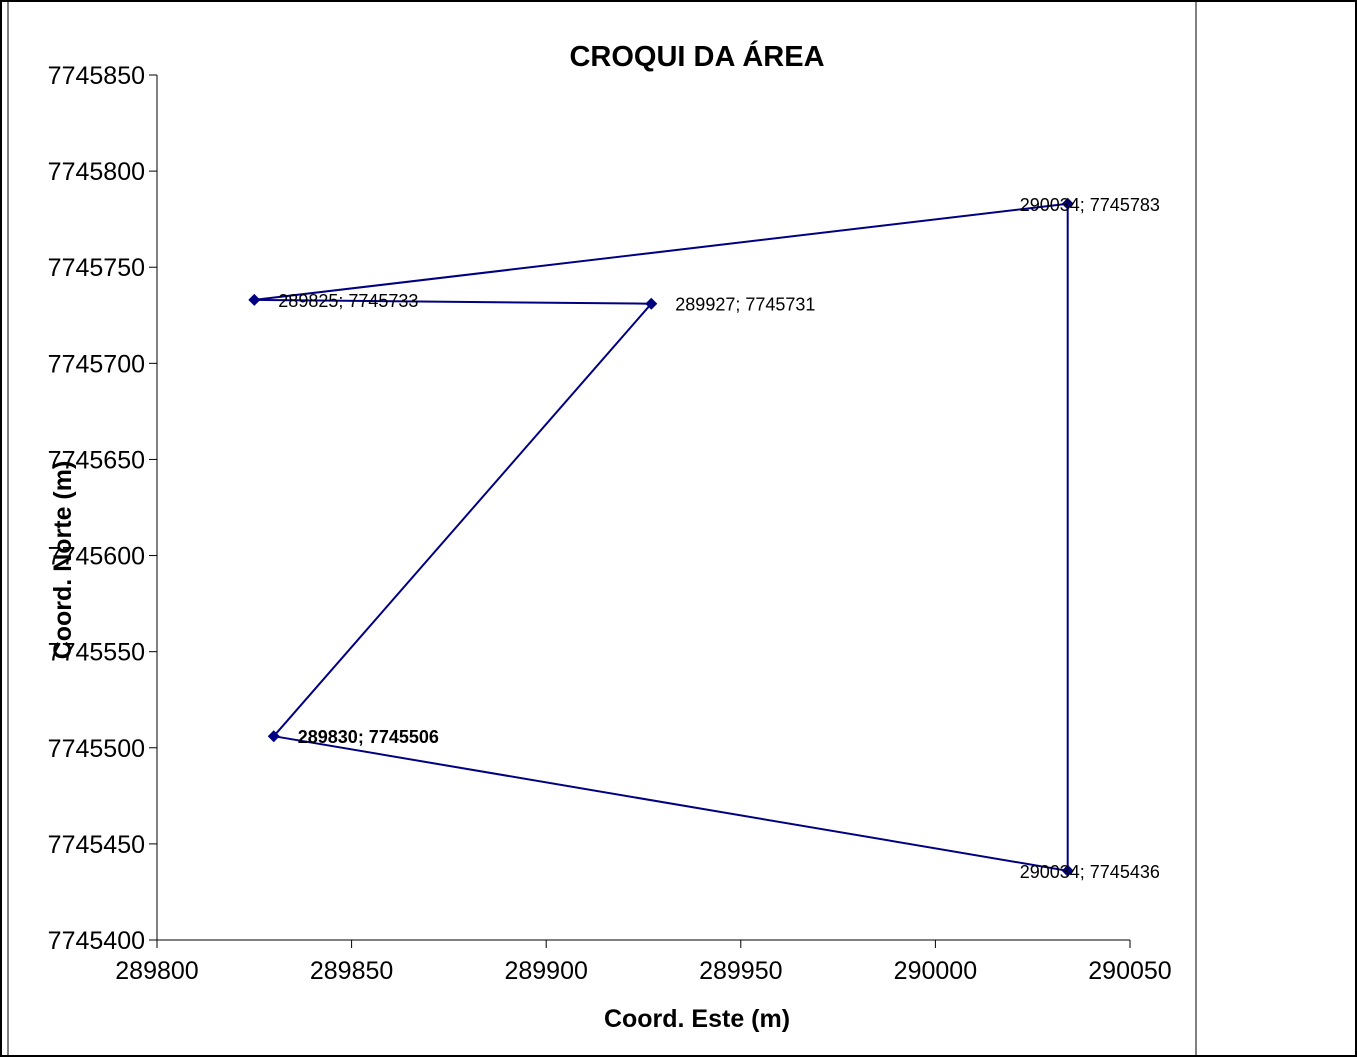 Image resolution: width=1357 pixels, height=1057 pixels. Describe the element at coordinates (96, 941) in the screenshot. I see `y-tick-label: 7745400` at that location.